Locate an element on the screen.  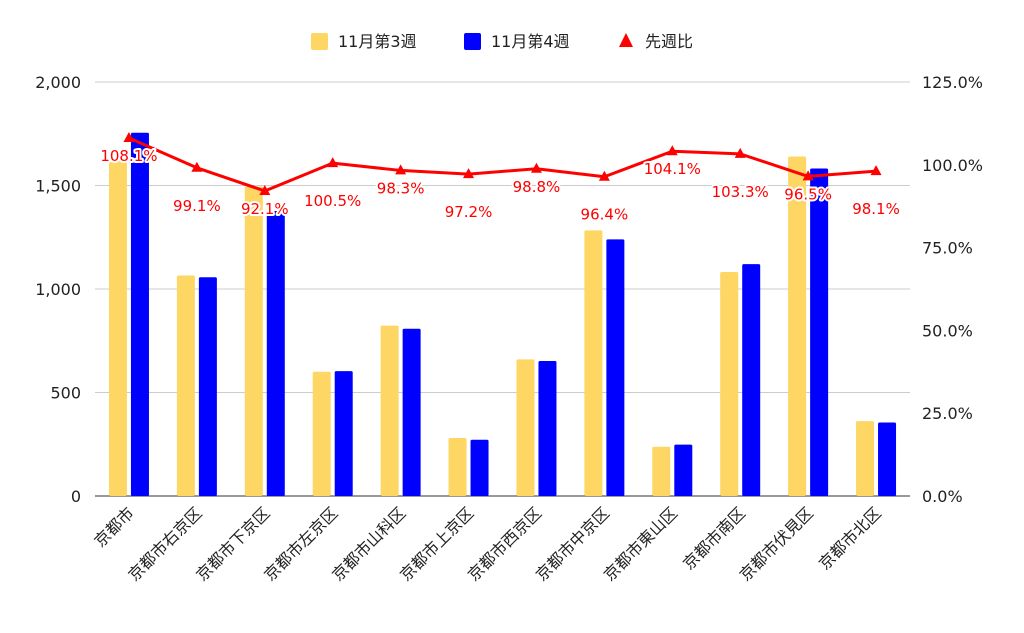
ratio-data-label: 100.5% is located at coordinates (332, 201).